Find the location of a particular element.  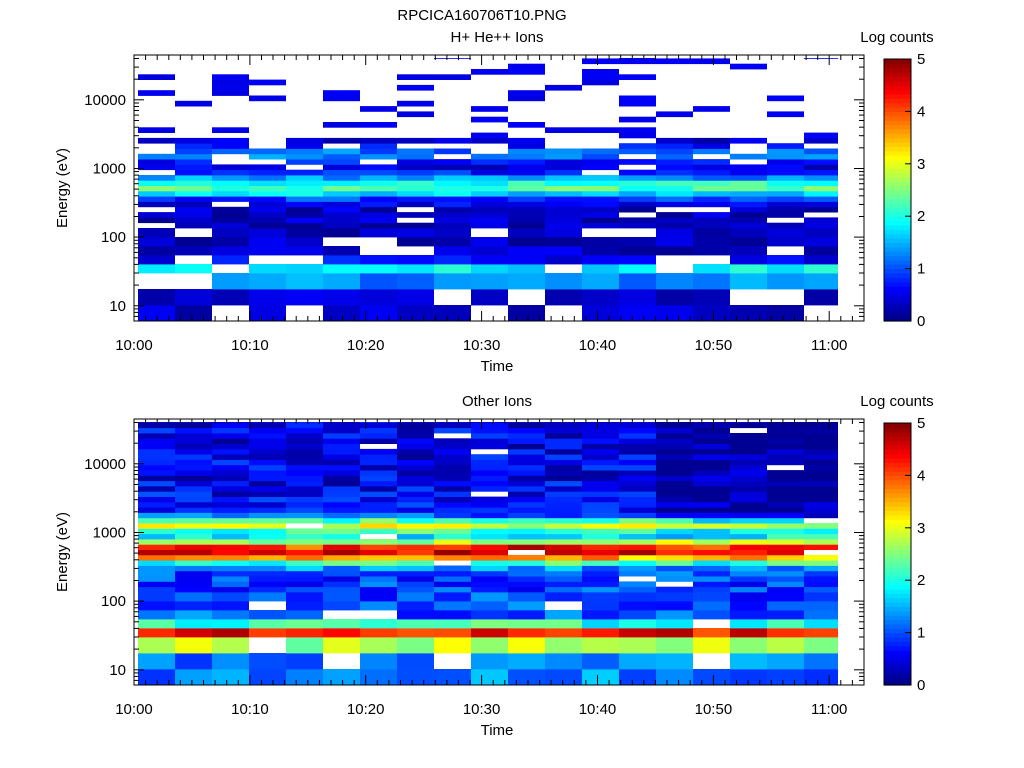

y-tick-label: 100 is located at coordinates (113, 601).